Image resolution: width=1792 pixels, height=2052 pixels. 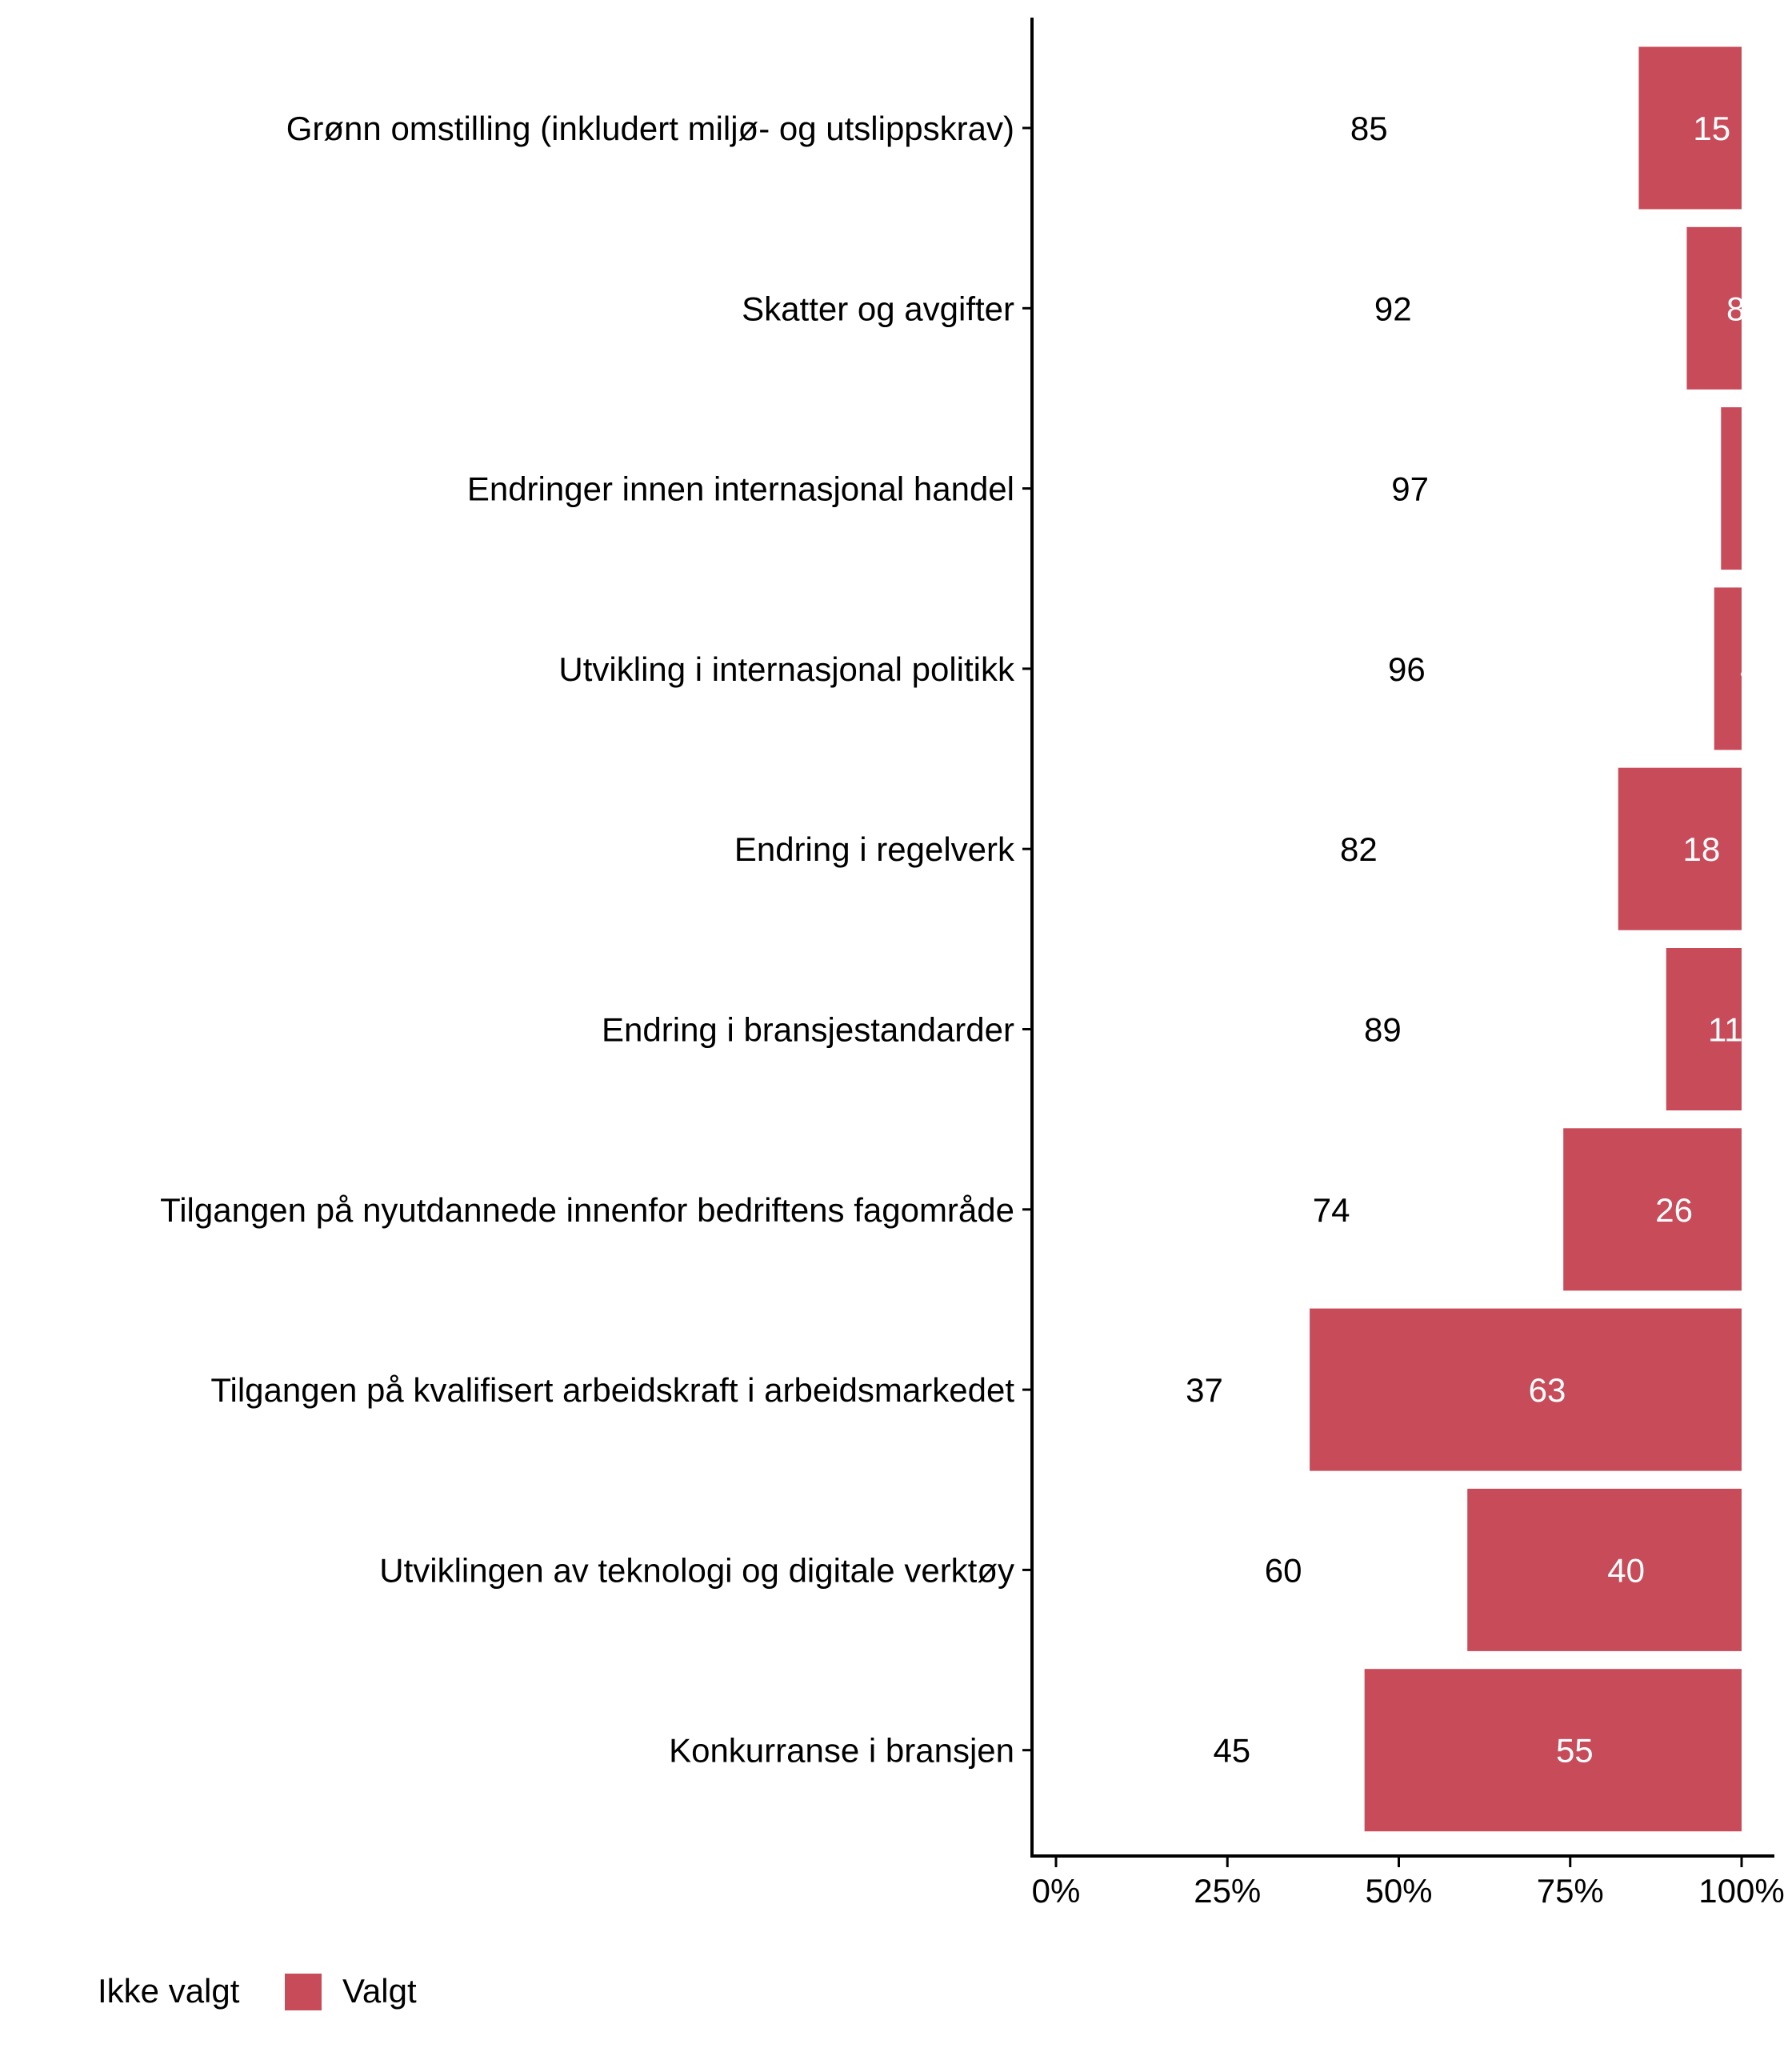 I want to click on data-label-ikke-valgt: 97, so click(x=1410, y=489).